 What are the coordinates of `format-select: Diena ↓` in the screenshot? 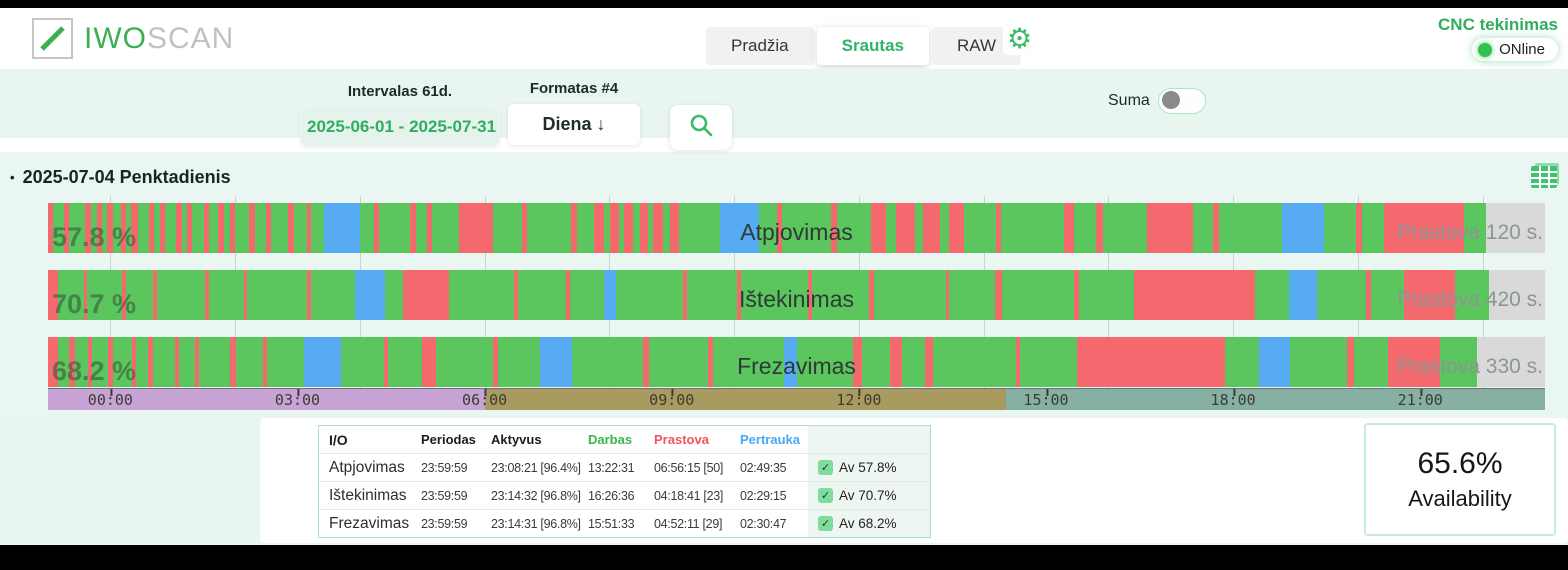 It's located at (574, 124).